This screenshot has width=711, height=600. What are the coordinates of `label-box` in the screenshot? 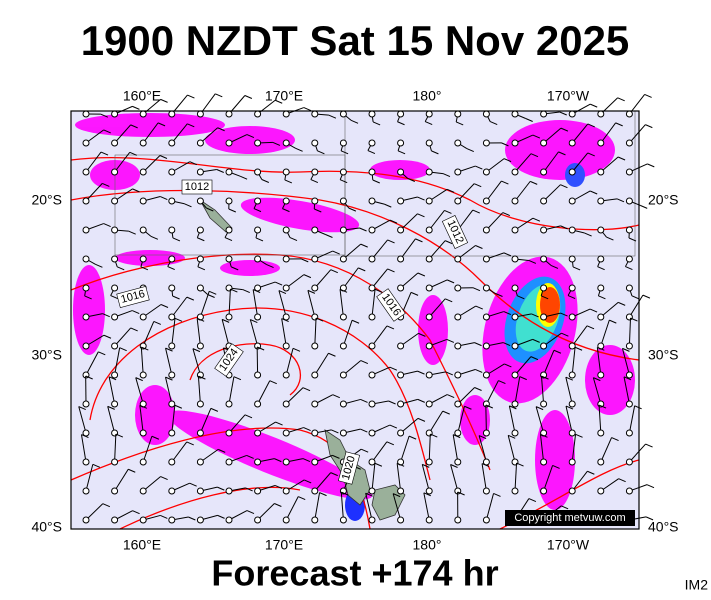 It's located at (133, 297).